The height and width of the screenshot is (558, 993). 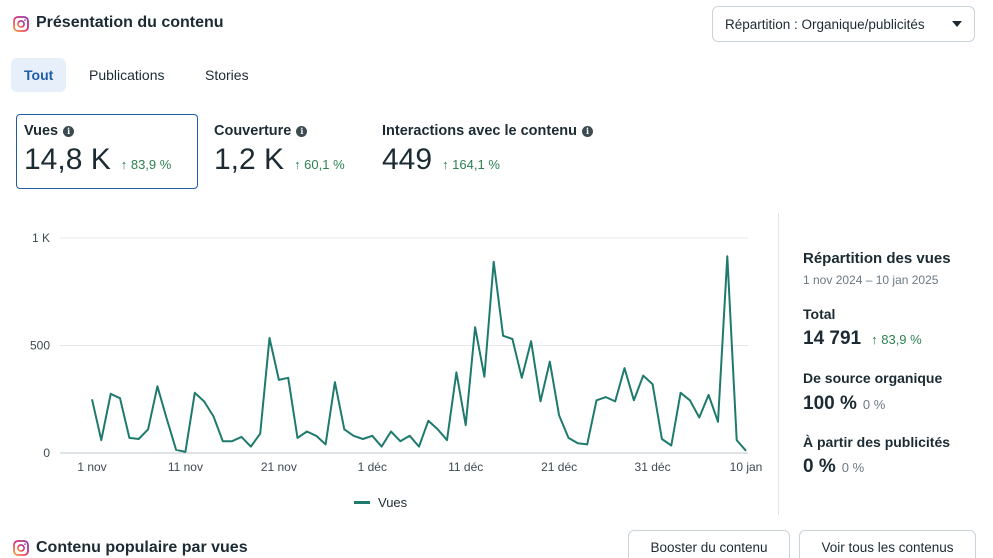 What do you see at coordinates (853, 467) in the screenshot?
I see `ads-delta: 0 %` at bounding box center [853, 467].